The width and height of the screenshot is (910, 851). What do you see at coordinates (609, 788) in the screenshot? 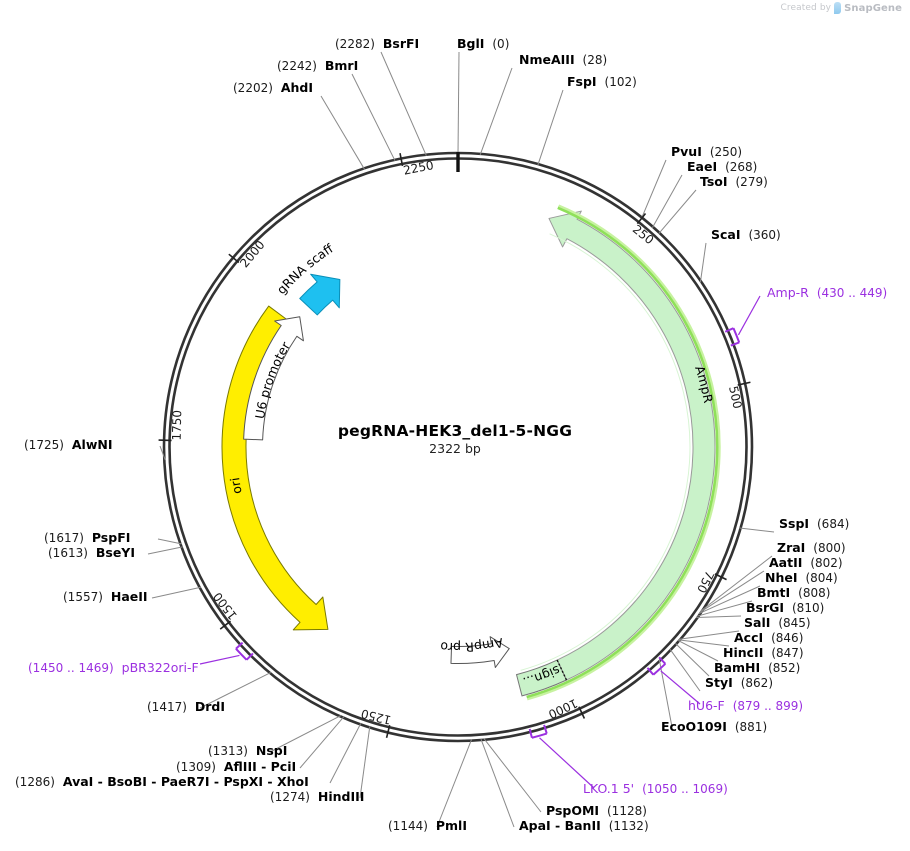
I see `label-name: LKO.1 5'` at bounding box center [609, 788].